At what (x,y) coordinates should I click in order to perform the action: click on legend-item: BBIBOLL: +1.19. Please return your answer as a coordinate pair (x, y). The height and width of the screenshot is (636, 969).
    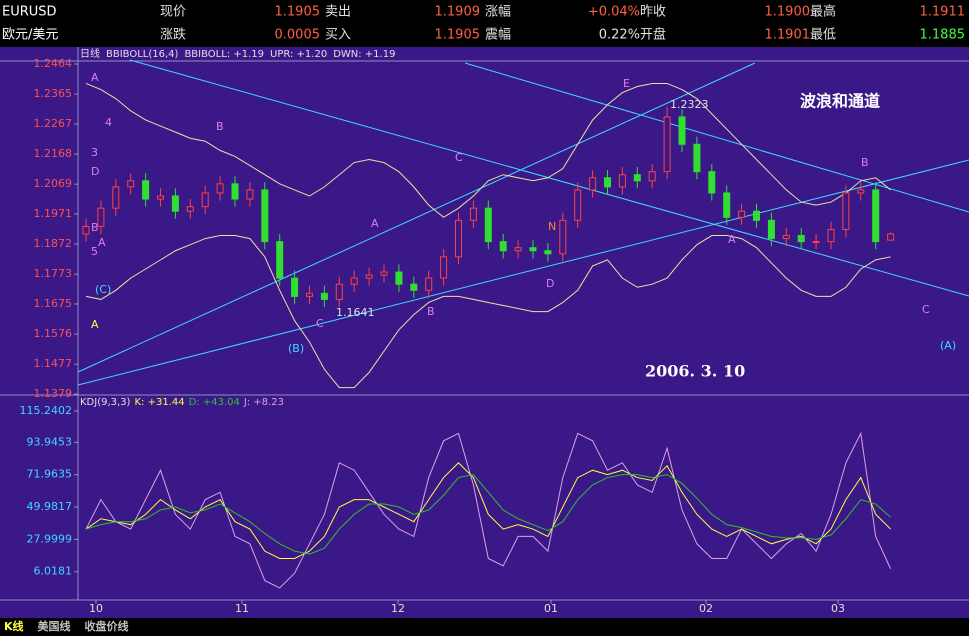
    Looking at the image, I should click on (224, 54).